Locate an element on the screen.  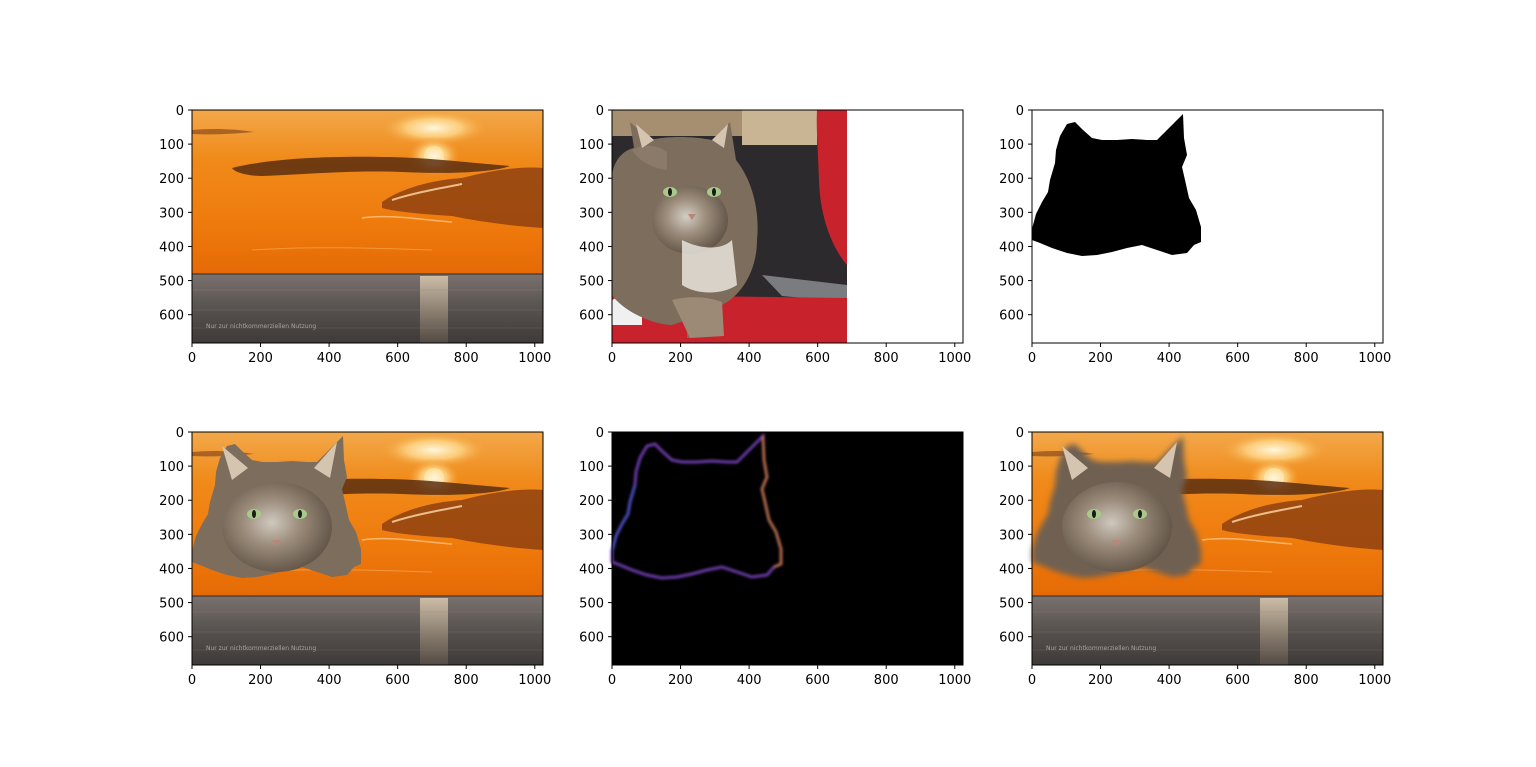
panel-mask-edge is located at coordinates (787, 548).